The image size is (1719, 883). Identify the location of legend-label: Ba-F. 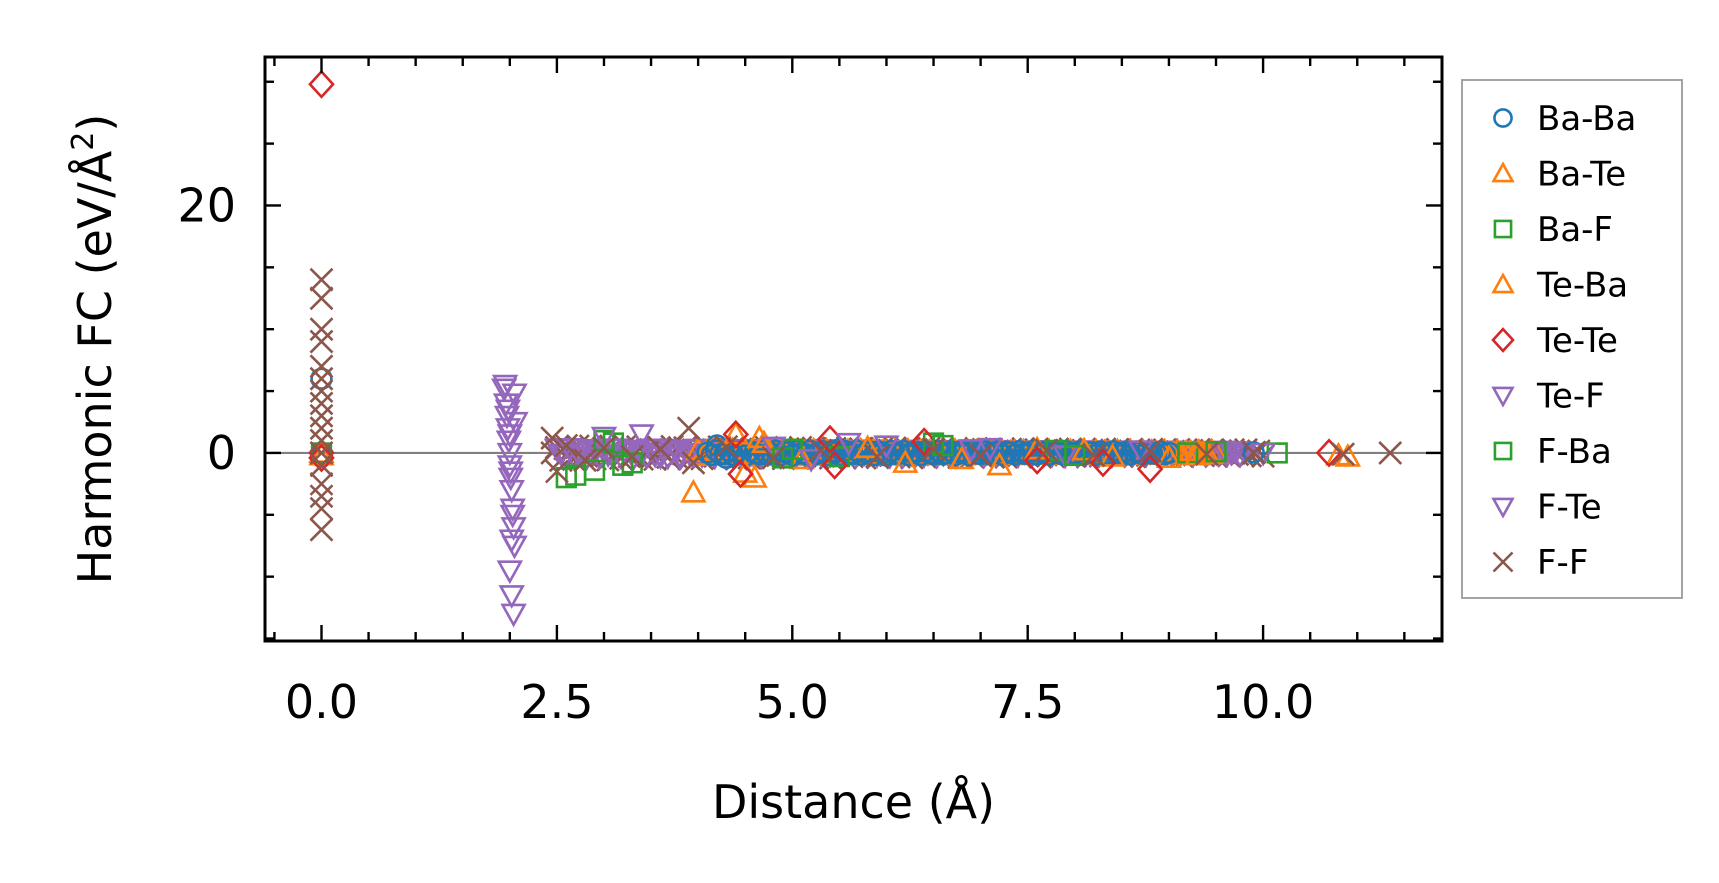
(1575, 230).